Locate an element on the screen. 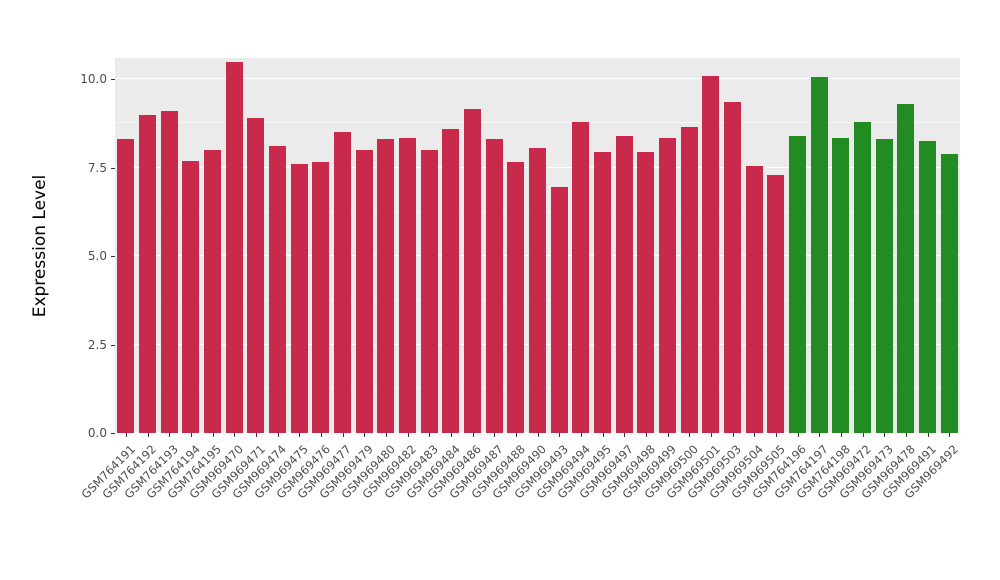  bar-GSM969500 is located at coordinates (689, 280).